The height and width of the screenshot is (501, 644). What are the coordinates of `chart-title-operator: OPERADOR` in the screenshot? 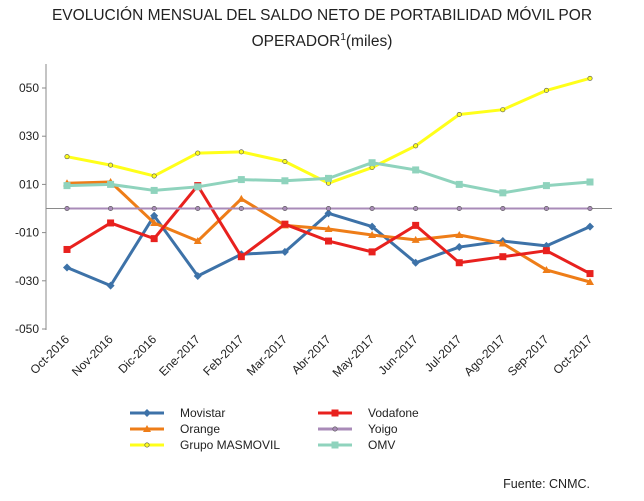 It's located at (296, 41).